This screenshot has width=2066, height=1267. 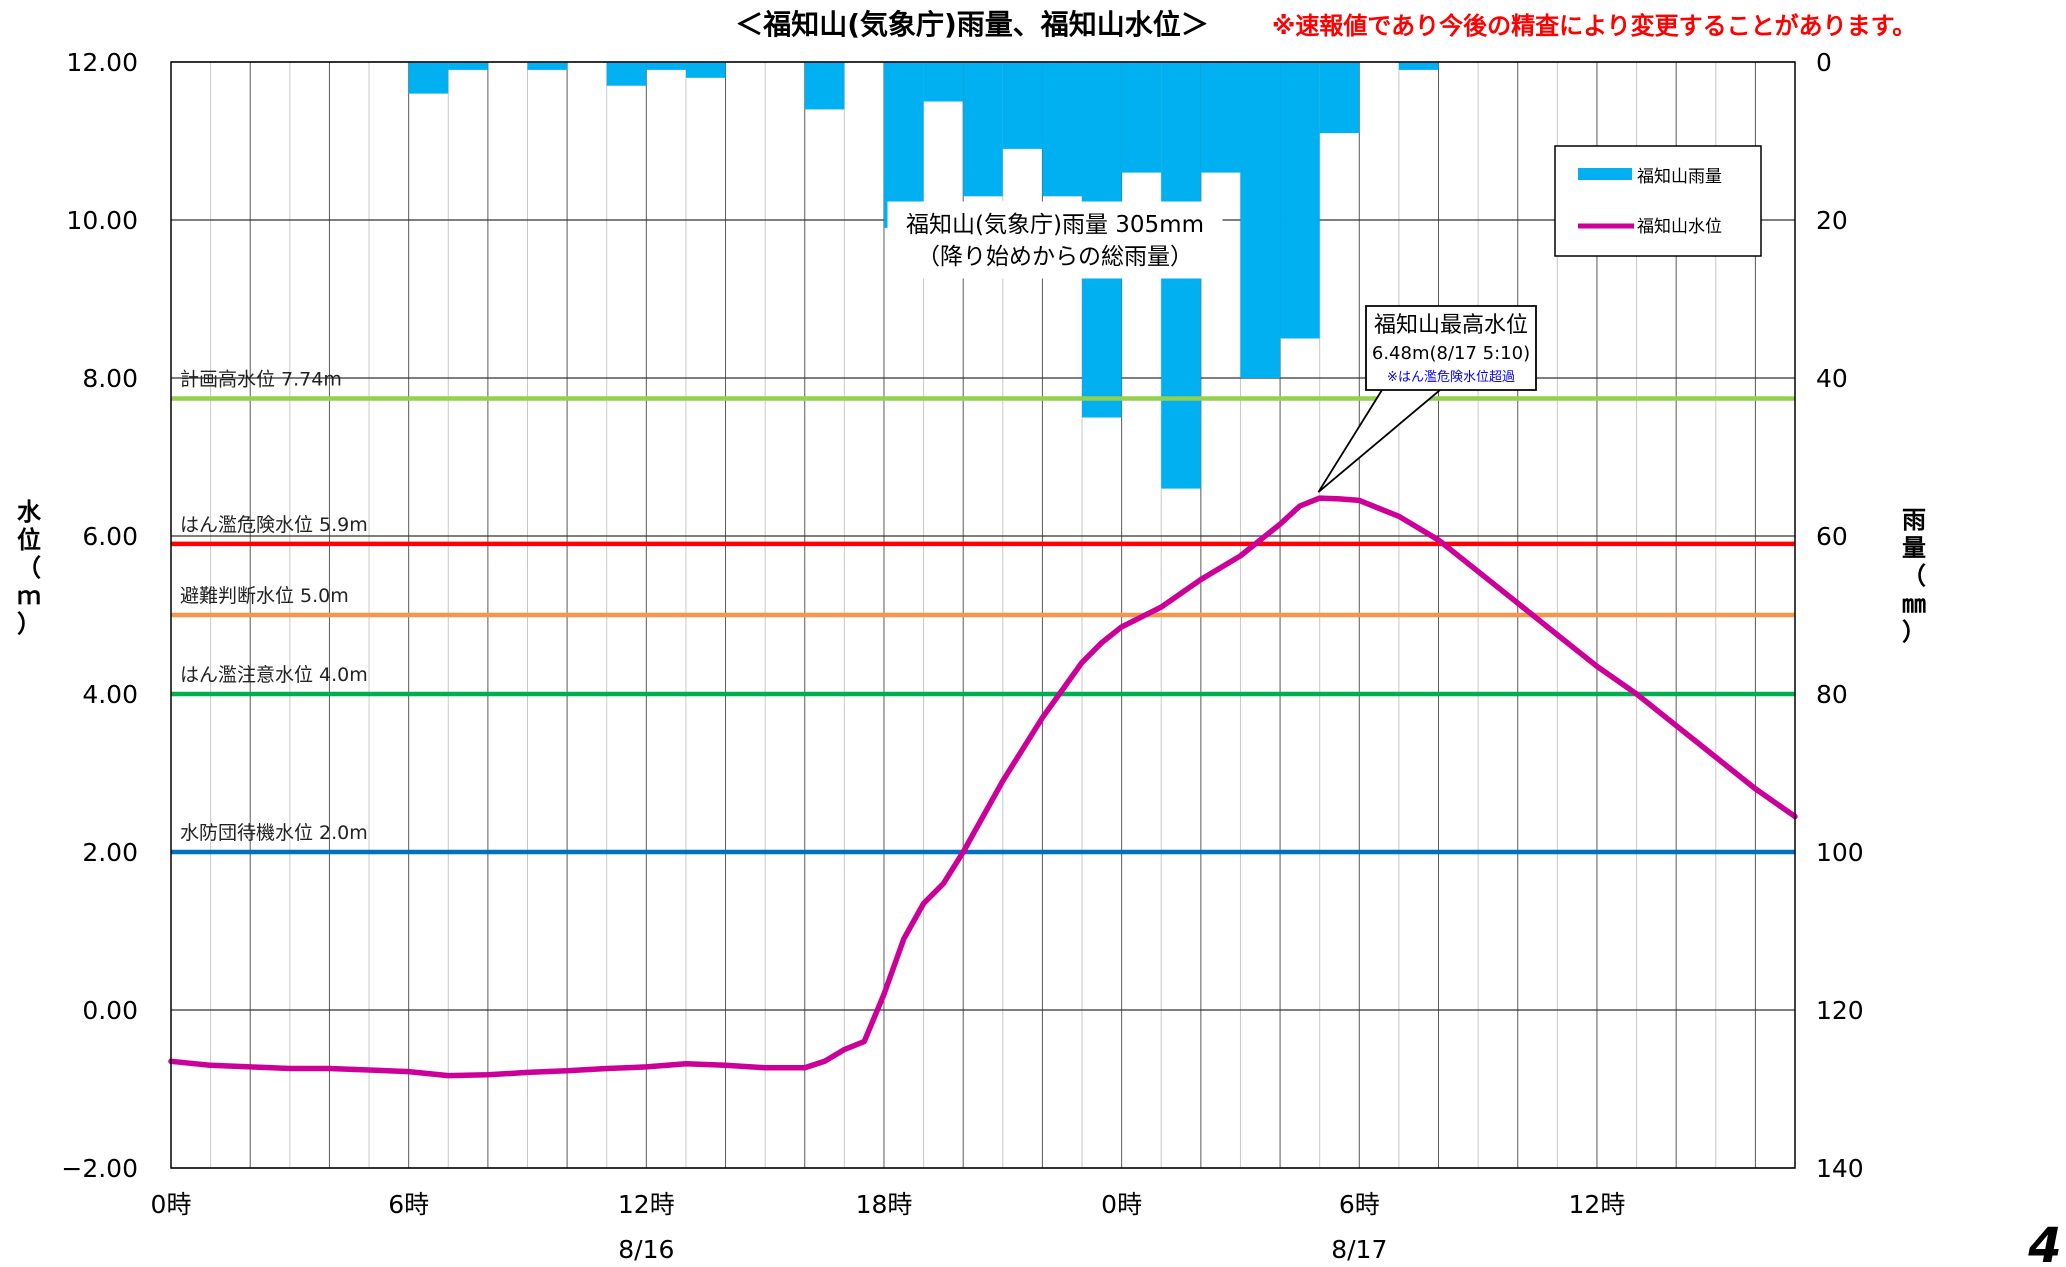 I want to click on left-tick-label: 6.00, so click(x=110, y=536).